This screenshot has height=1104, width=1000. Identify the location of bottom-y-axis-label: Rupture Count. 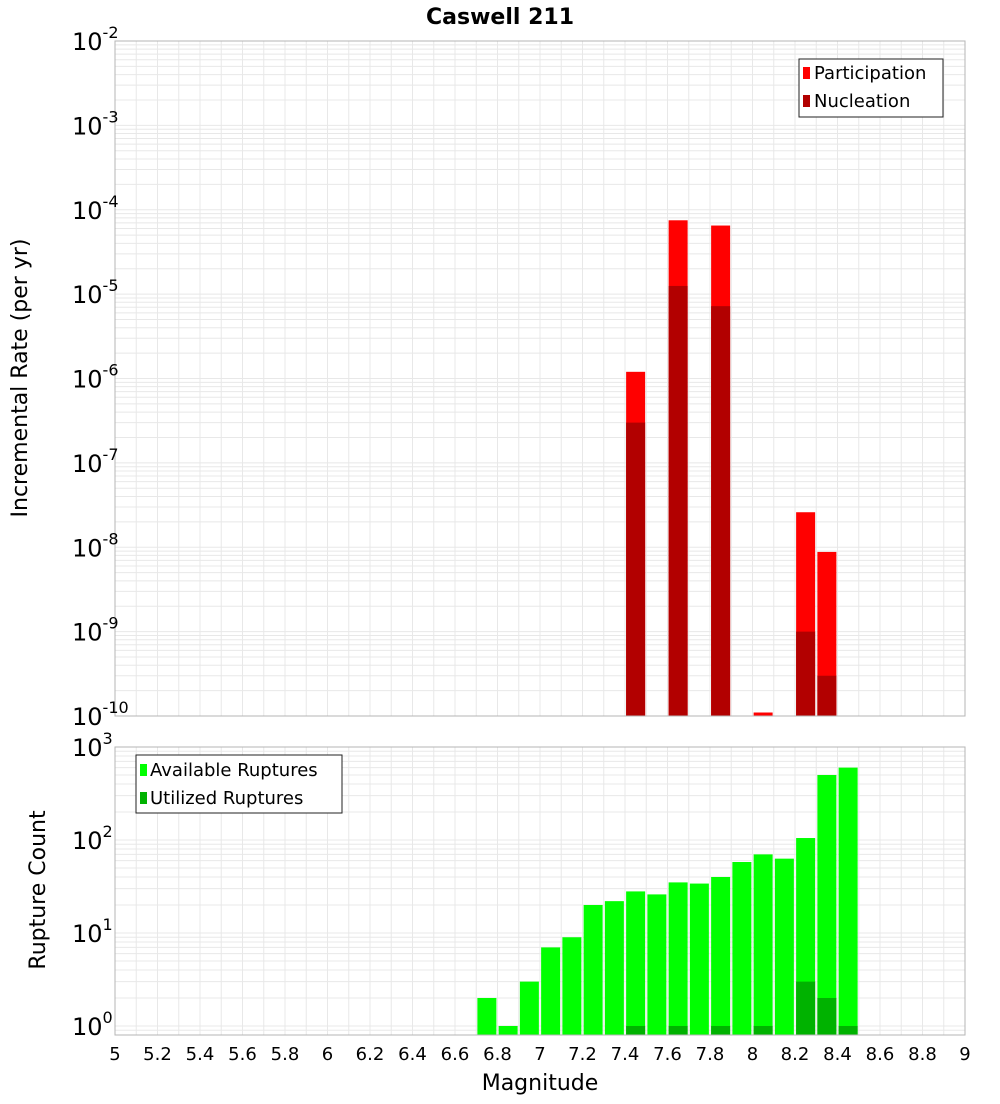
(38, 890).